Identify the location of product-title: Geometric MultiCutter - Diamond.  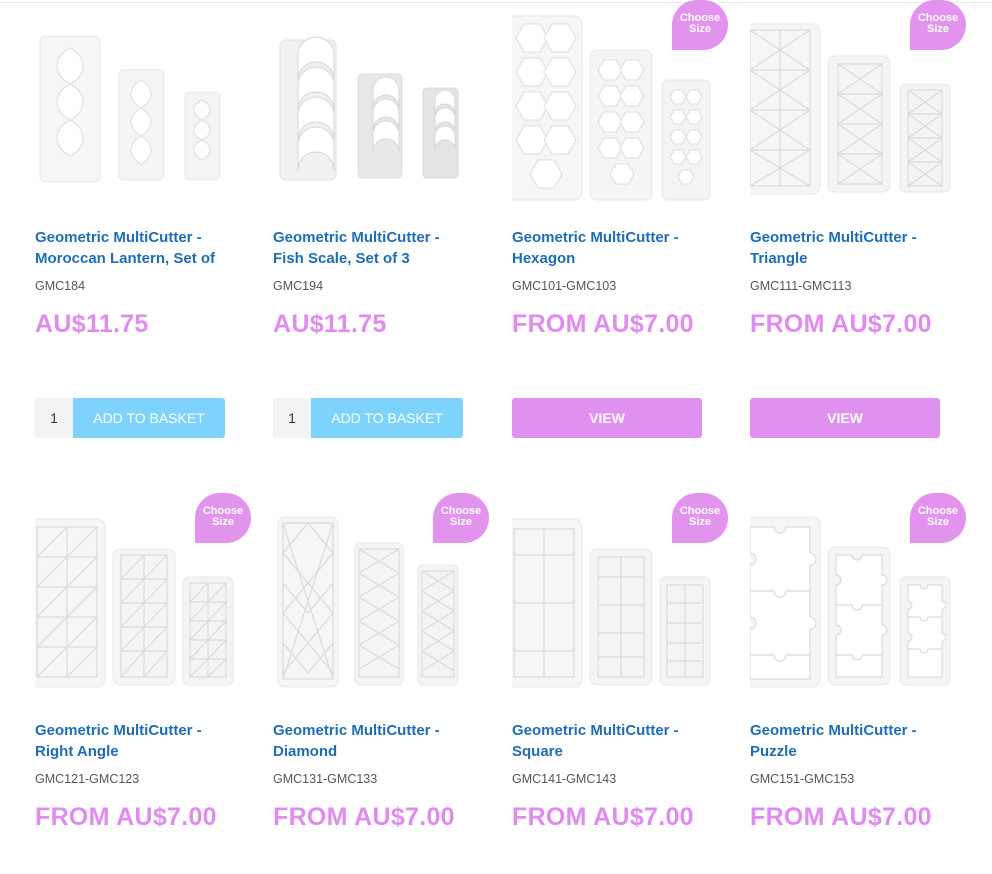
(356, 741).